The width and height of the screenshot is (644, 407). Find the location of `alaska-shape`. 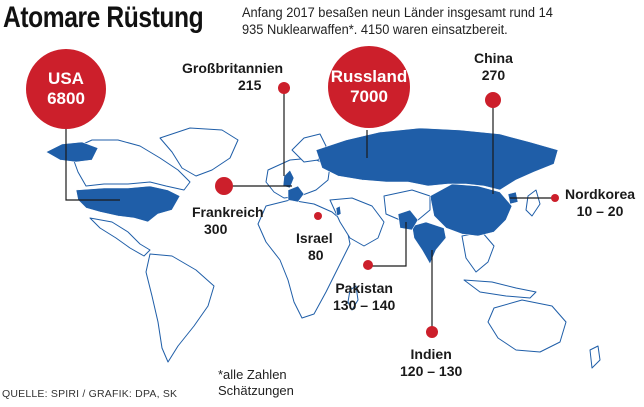

alaska-shape is located at coordinates (72, 152).